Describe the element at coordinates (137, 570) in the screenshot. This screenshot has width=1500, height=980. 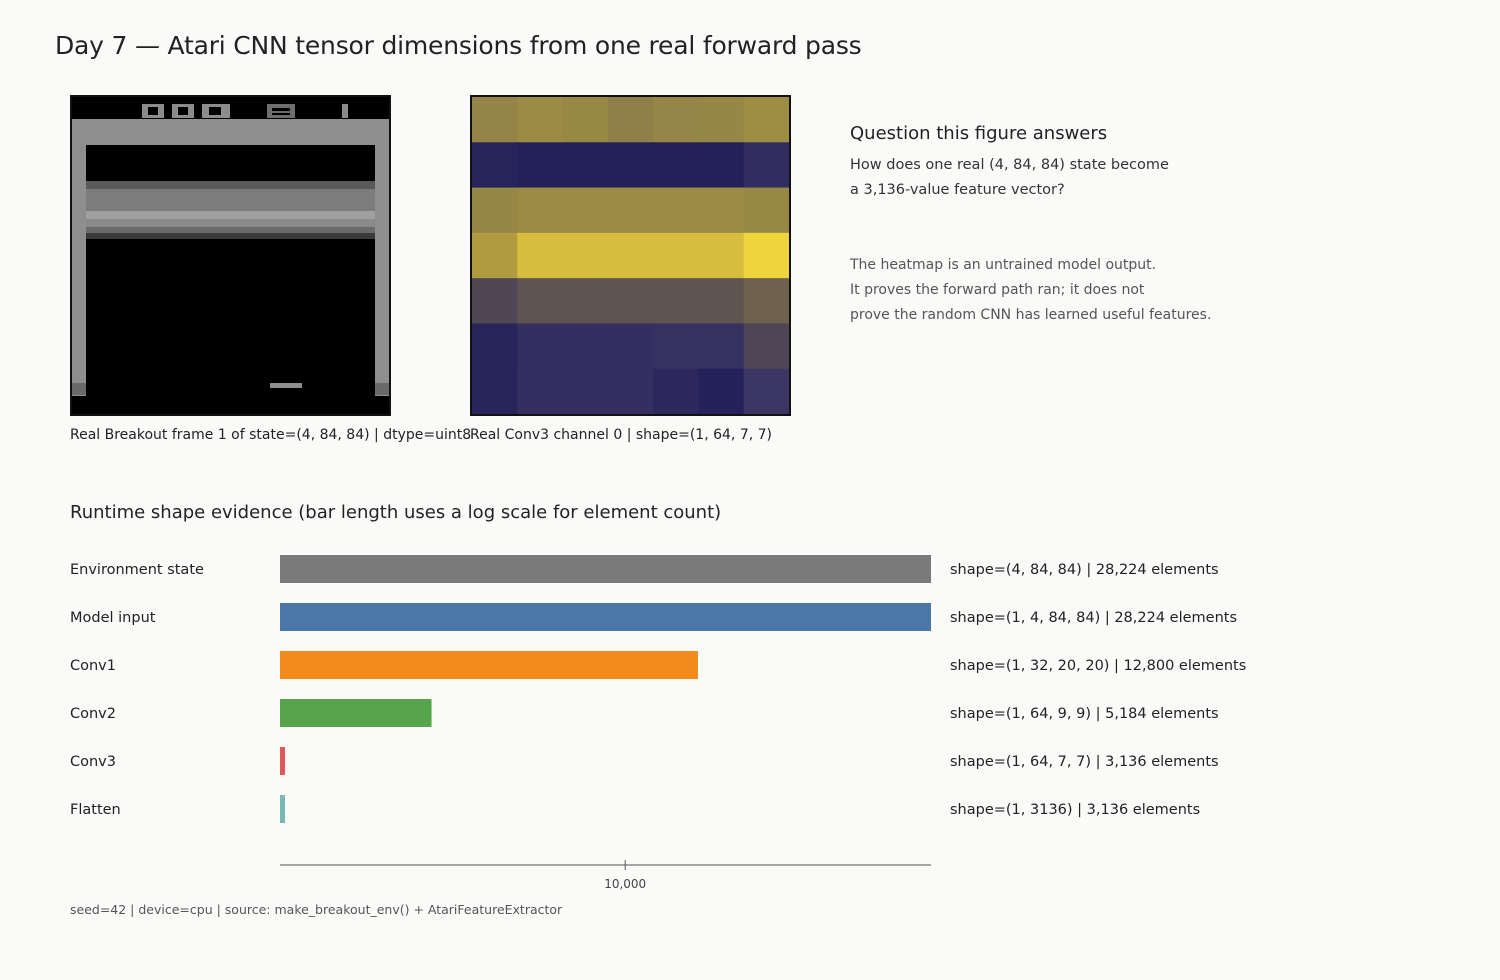
I see `bar-category-label: Environment state` at that location.